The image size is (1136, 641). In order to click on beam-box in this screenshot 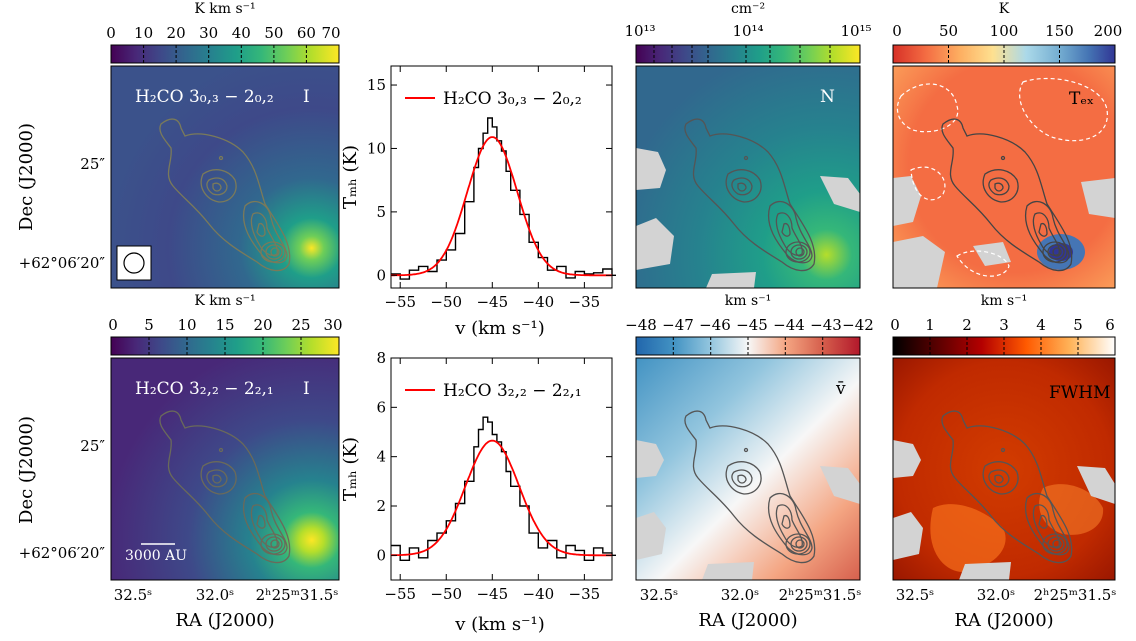, I will do `click(134, 263)`.